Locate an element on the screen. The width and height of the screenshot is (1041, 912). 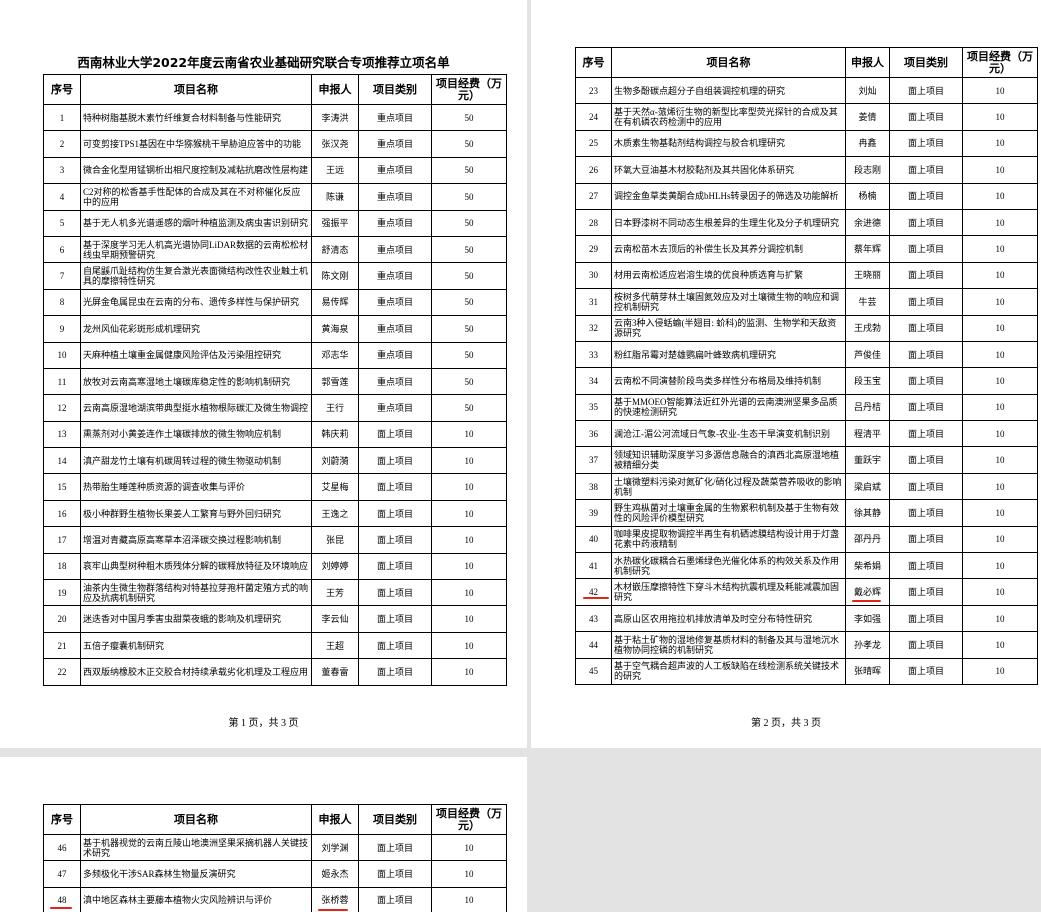
cell: 澜沧江-湄公河流域日气象-农业-生态干旱演变机制识别 is located at coordinates (728, 434).